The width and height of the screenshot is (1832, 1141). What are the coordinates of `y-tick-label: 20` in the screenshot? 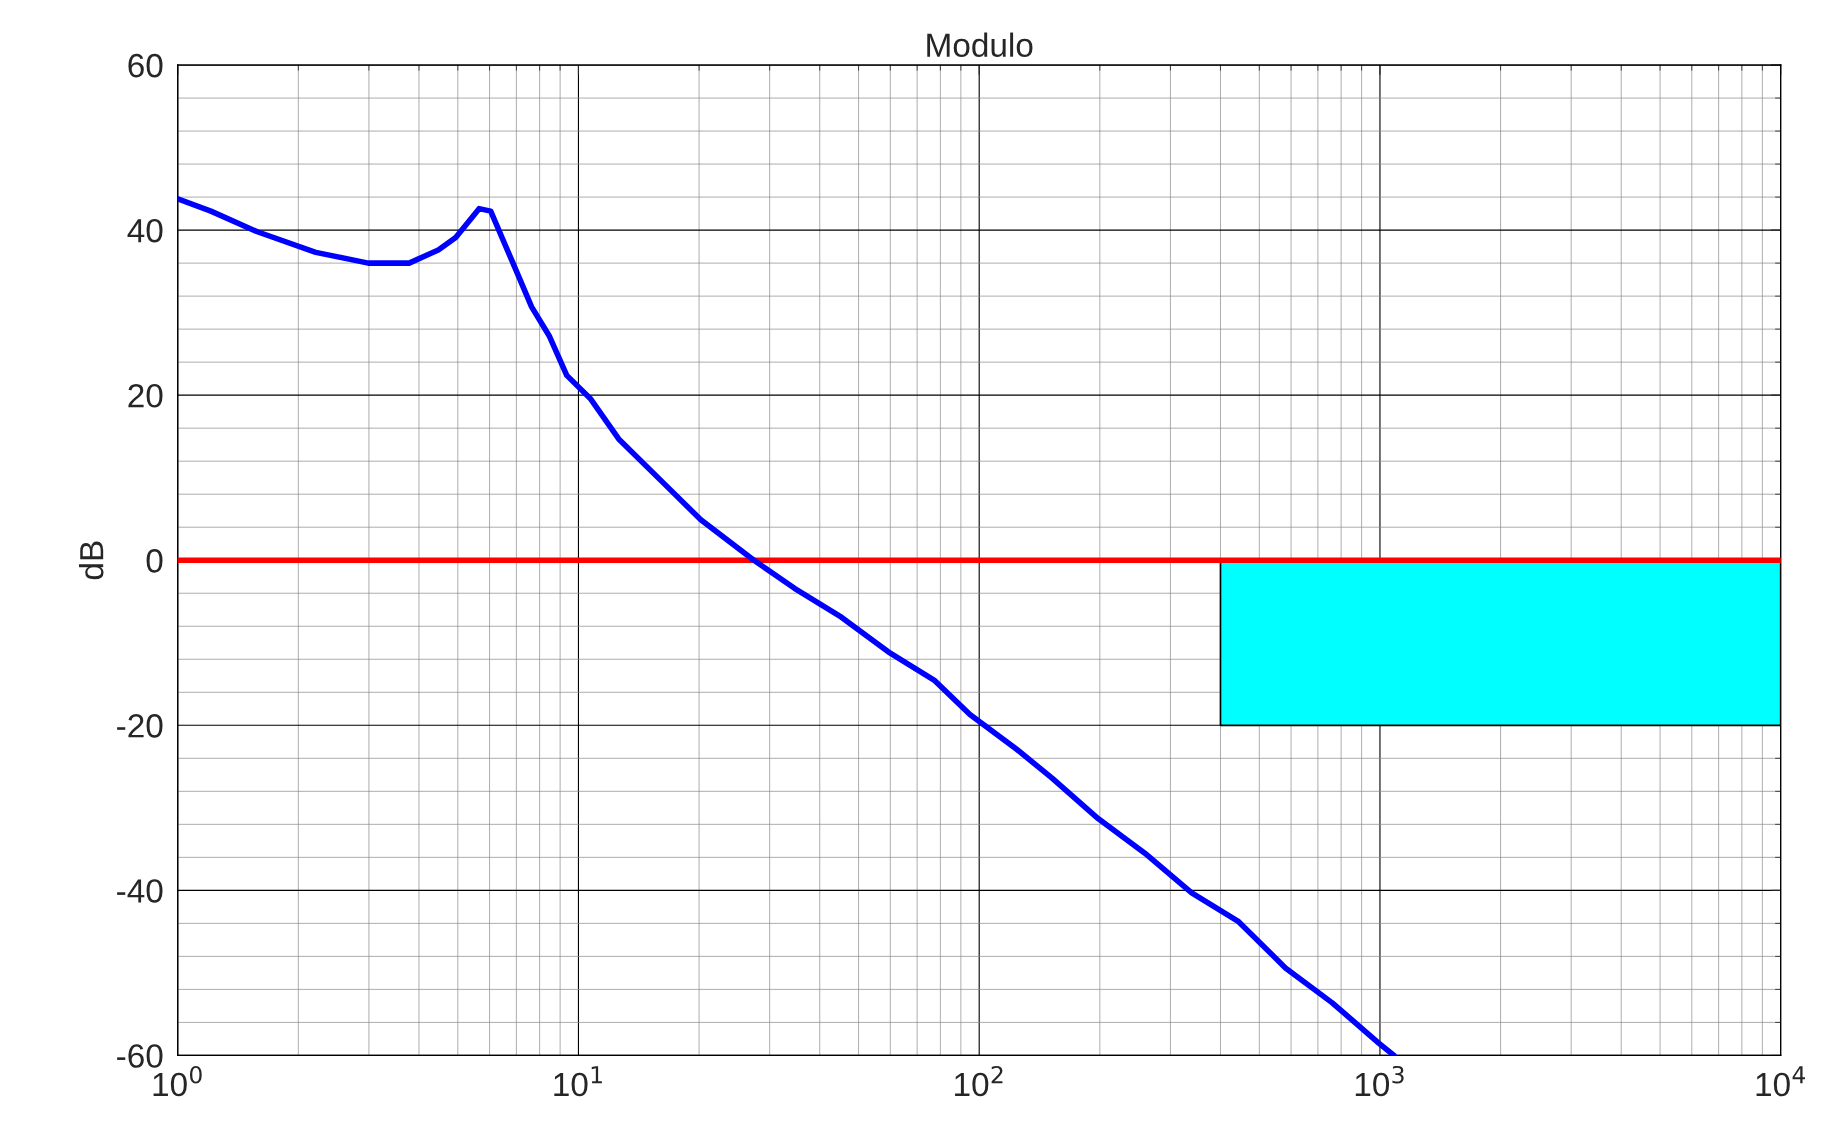 It's located at (145, 395).